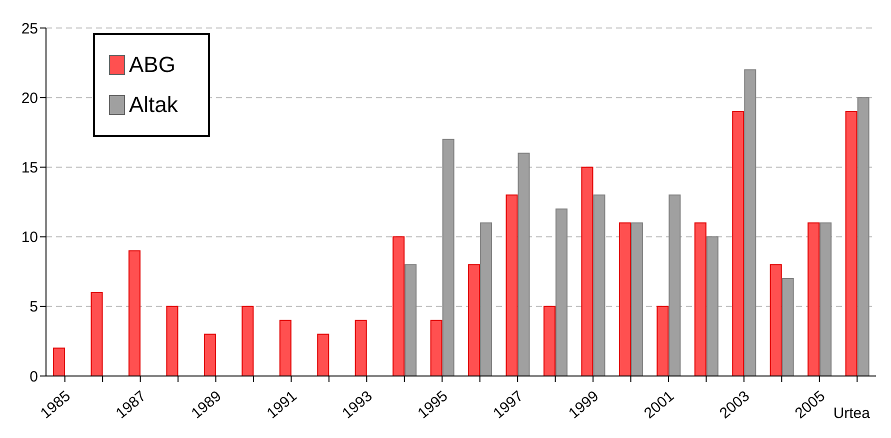 The width and height of the screenshot is (891, 438). Describe the element at coordinates (29, 98) in the screenshot. I see `y-tick-label: 20` at that location.